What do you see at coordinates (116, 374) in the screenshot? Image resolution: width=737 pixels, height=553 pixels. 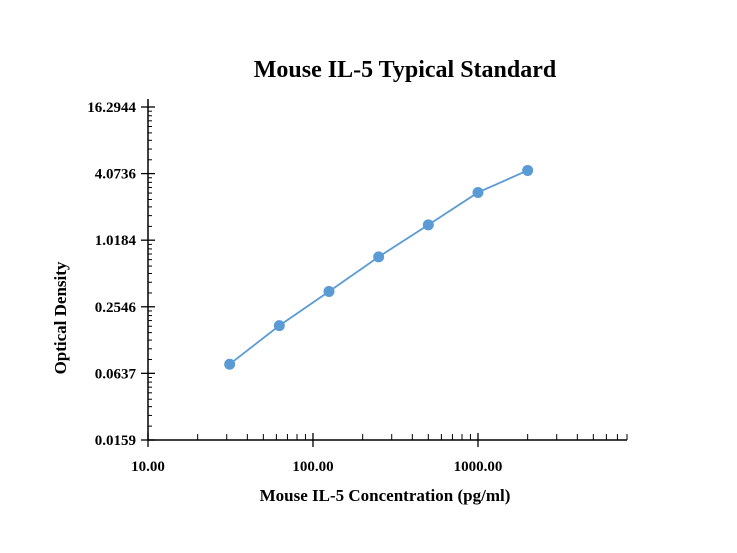 I see `y-tick-label: 0.0637` at bounding box center [116, 374].